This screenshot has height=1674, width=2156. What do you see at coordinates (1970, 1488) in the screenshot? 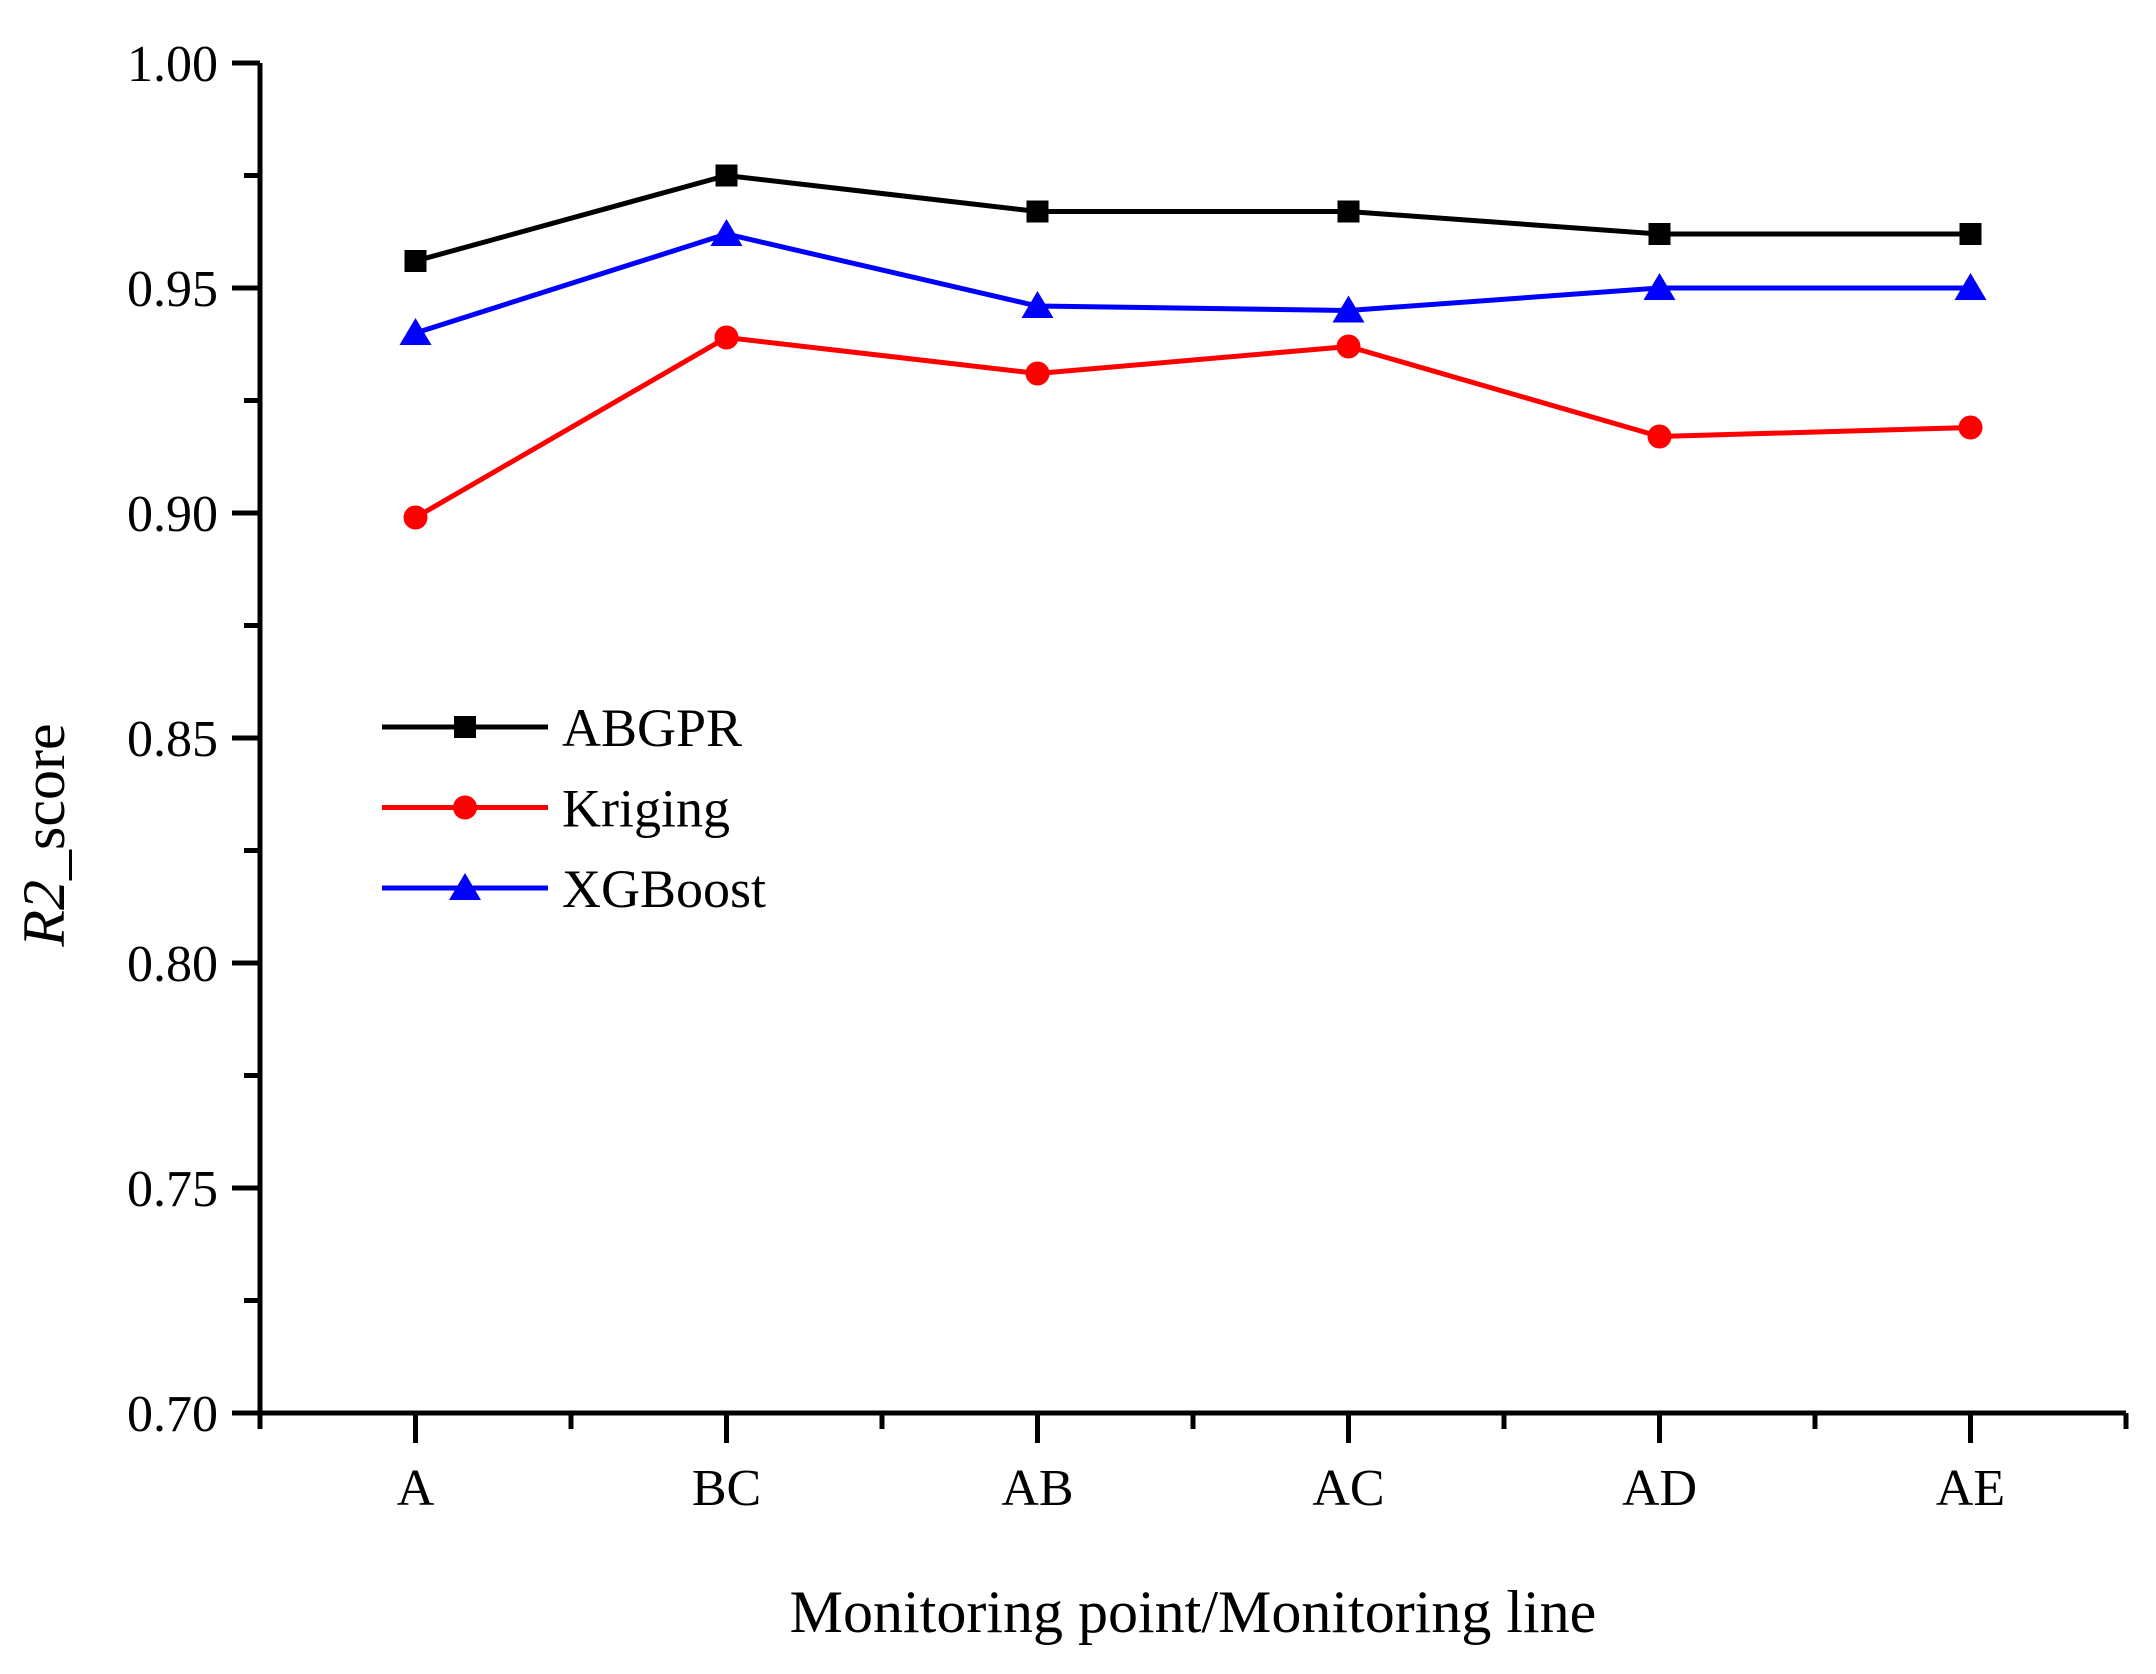
I see `x-tick-label: AE` at bounding box center [1970, 1488].